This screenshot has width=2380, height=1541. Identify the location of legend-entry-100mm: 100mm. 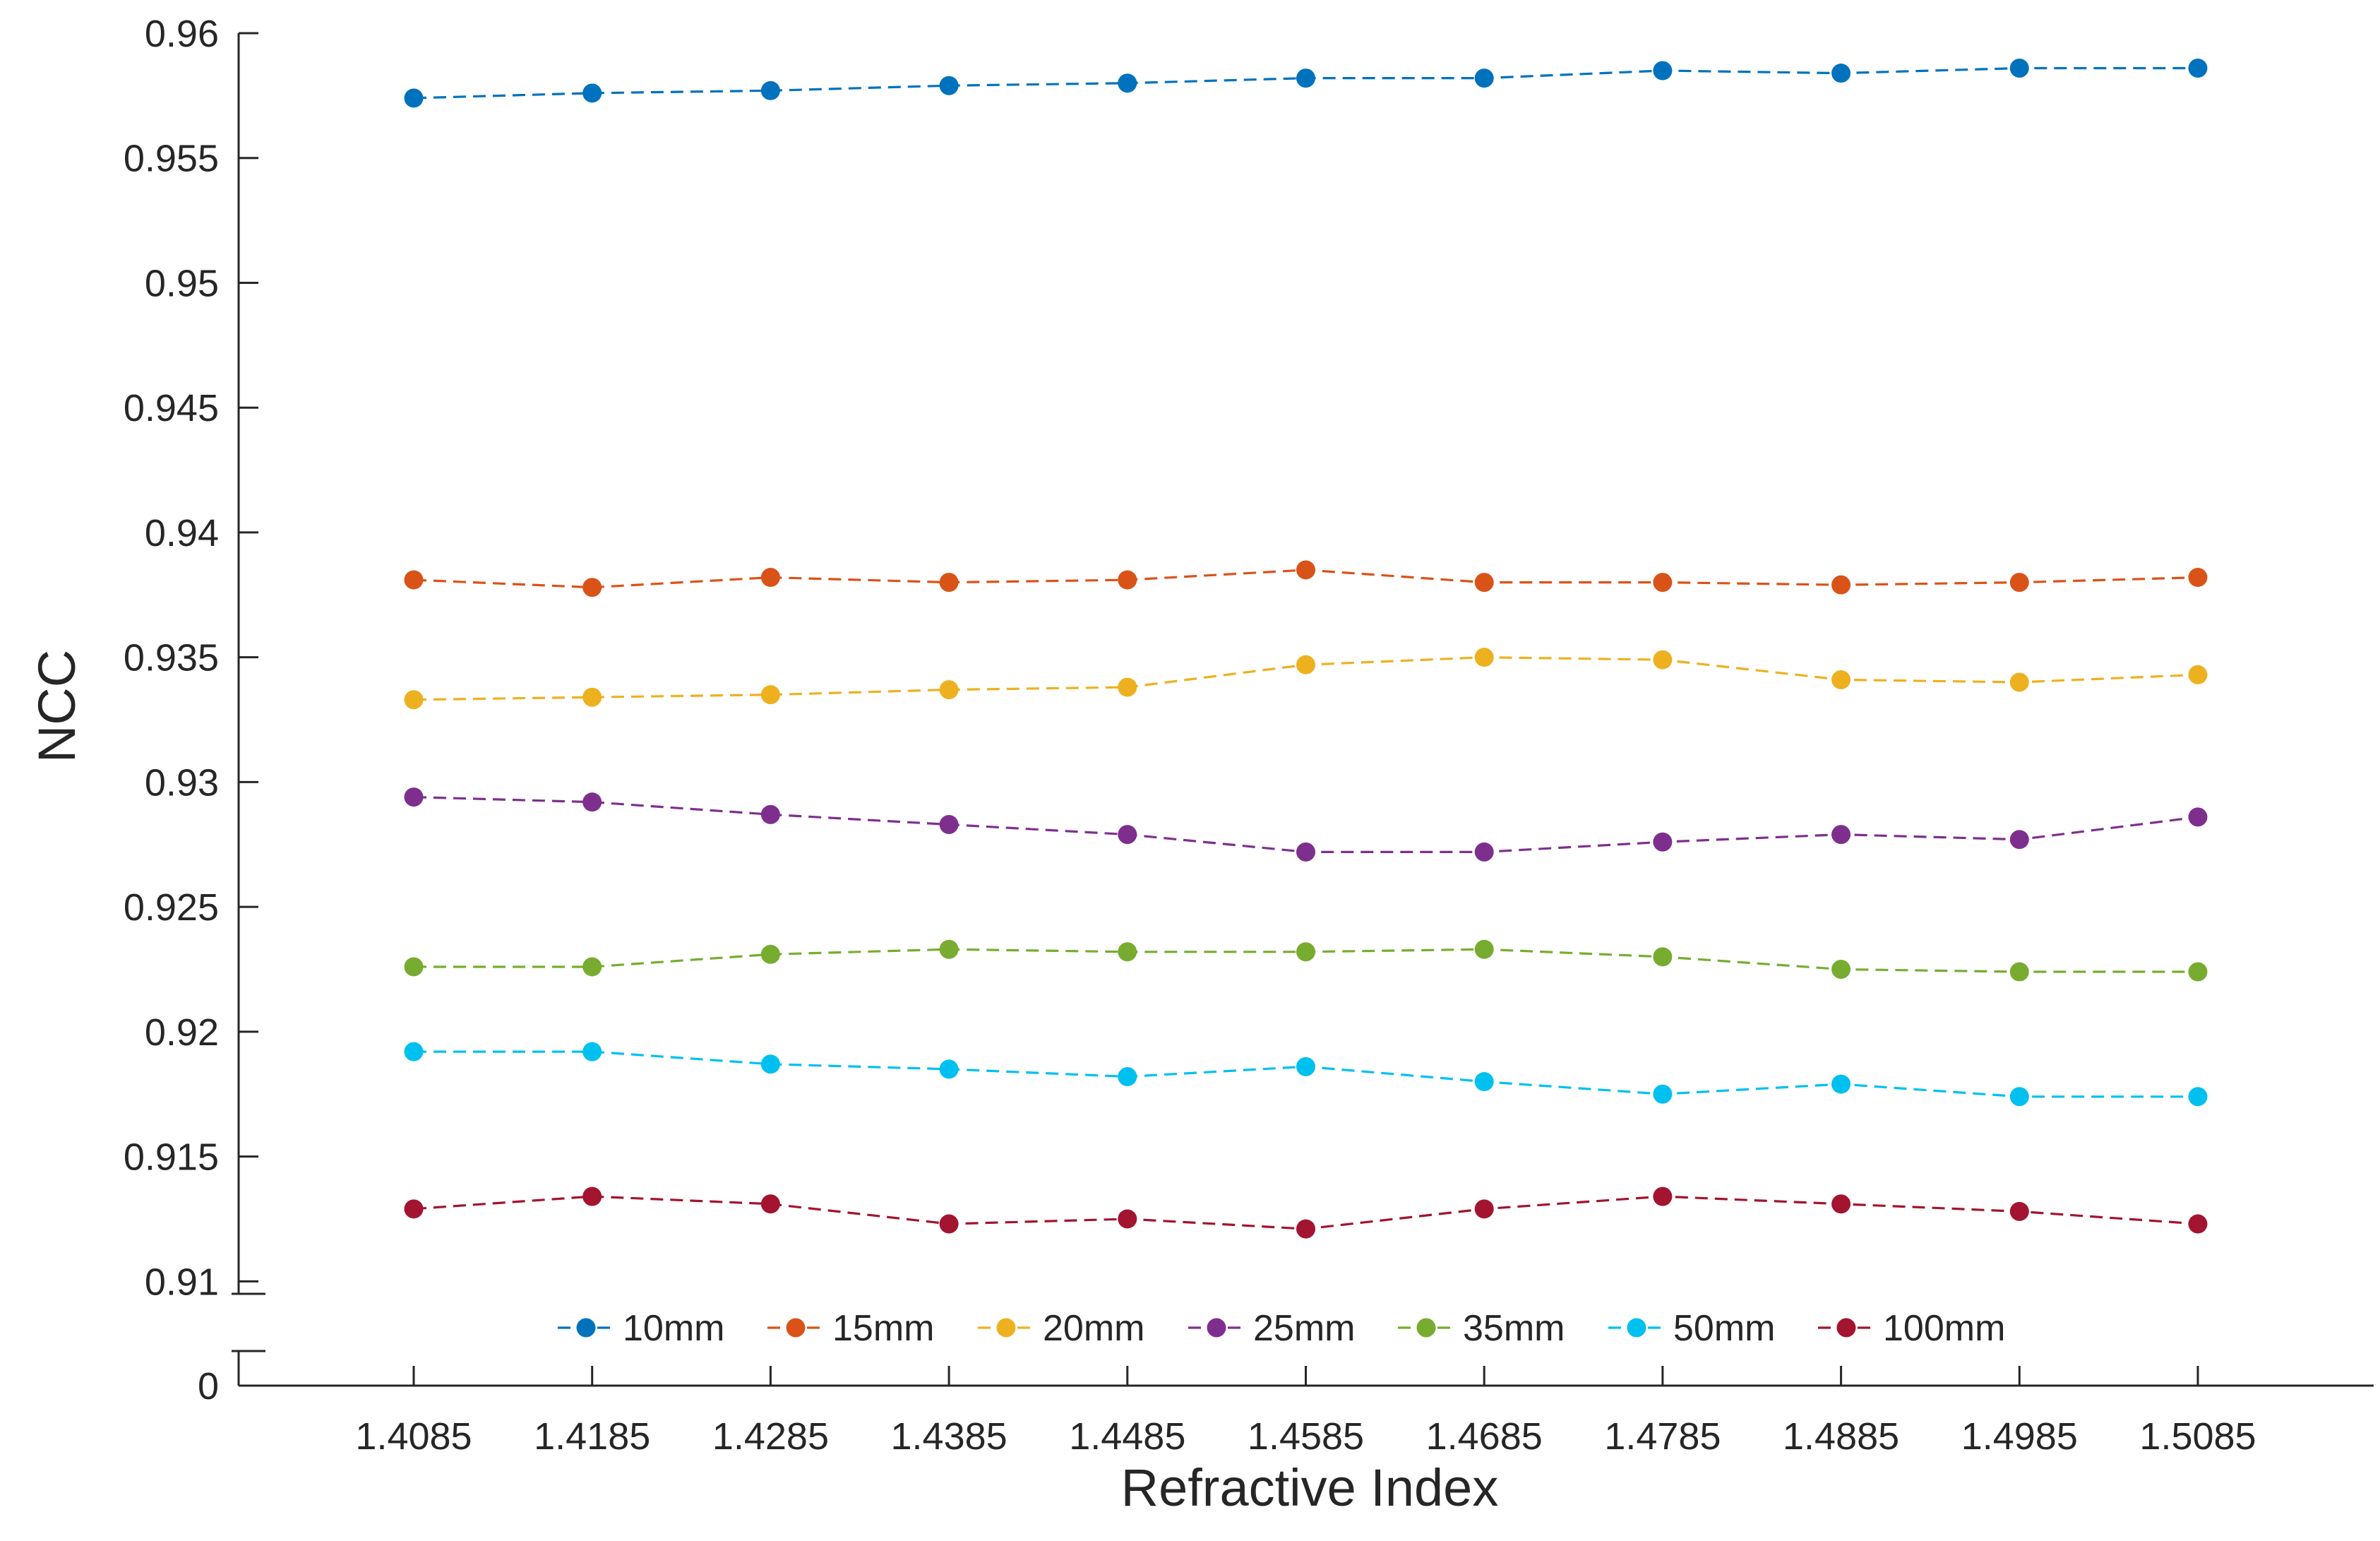
(1912, 1328).